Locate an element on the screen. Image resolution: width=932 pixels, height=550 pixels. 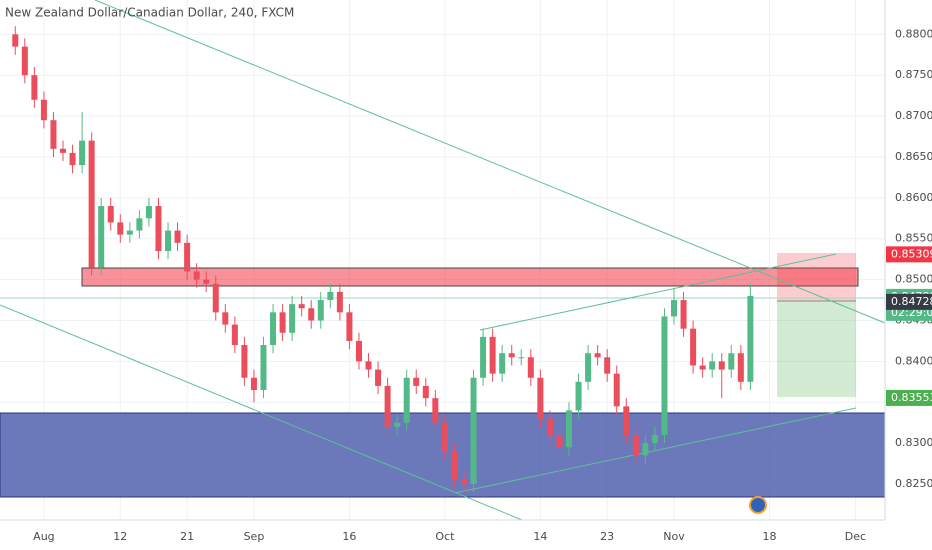
x-tick-label: Oct is located at coordinates (445, 536).